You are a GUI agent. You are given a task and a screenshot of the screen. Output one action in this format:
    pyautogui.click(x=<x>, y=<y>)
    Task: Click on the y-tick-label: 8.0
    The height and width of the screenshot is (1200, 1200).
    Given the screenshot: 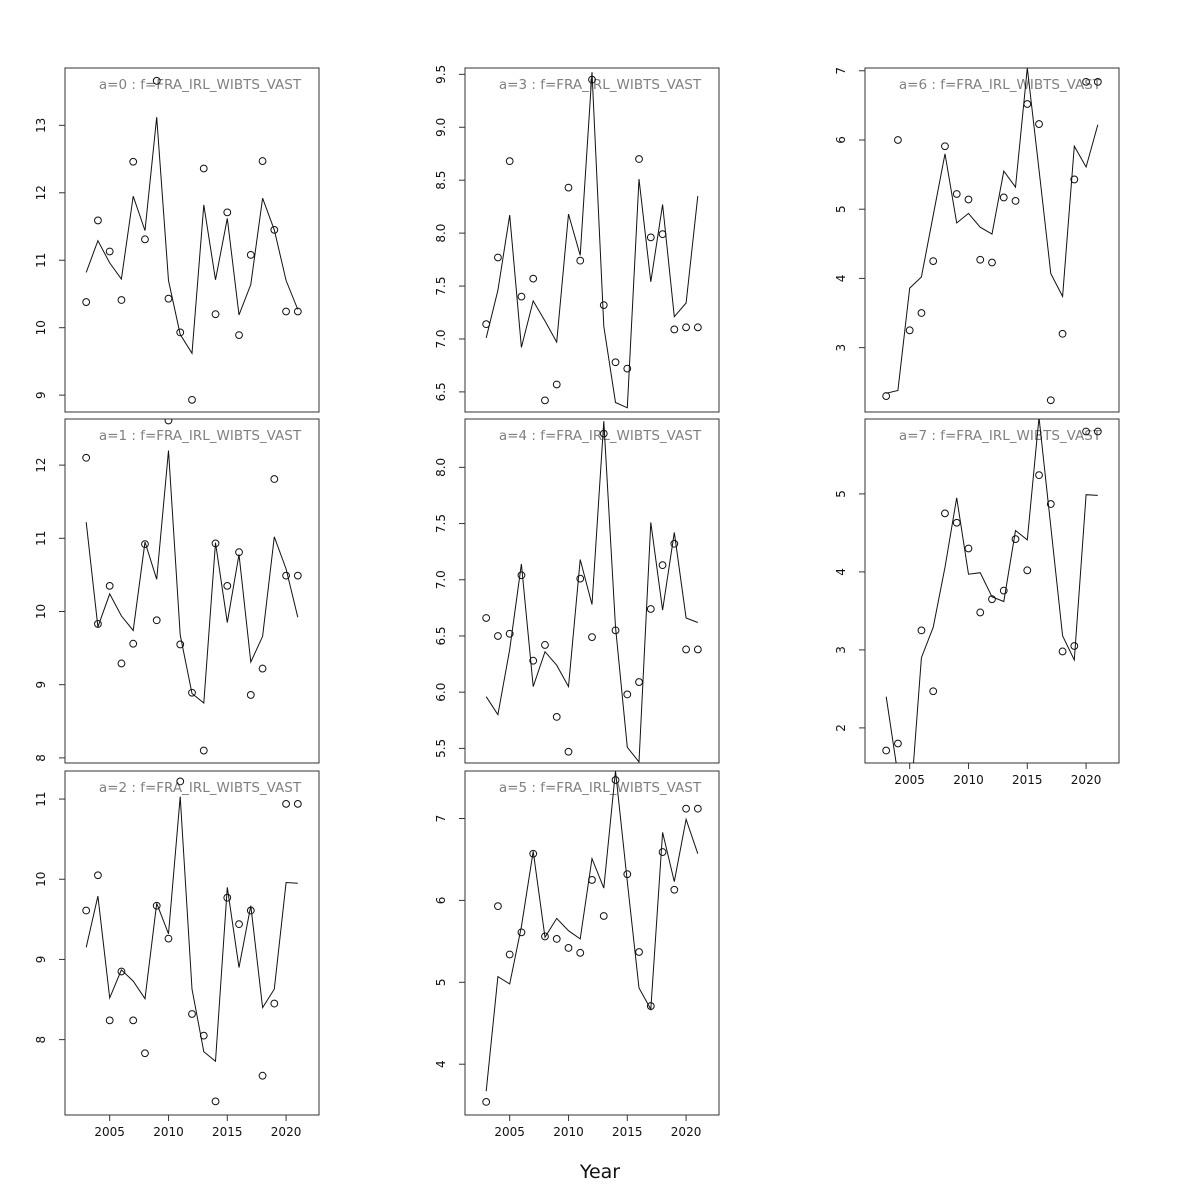 What is the action you would take?
    pyautogui.click(x=441, y=233)
    